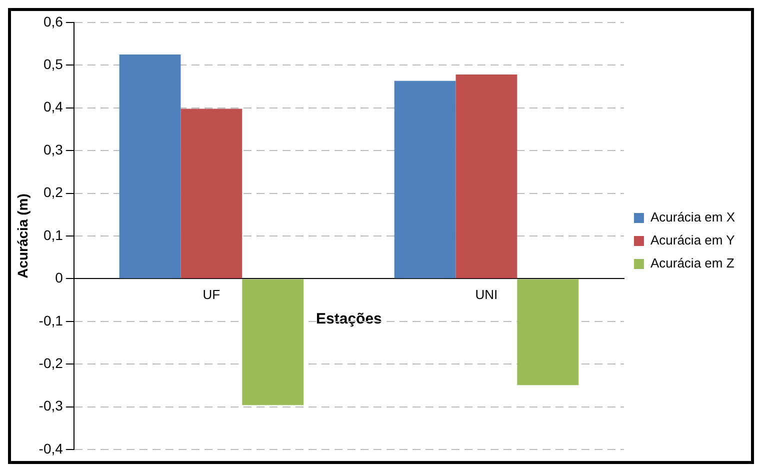  Describe the element at coordinates (211, 294) in the screenshot. I see `x-tick-label: UF` at that location.